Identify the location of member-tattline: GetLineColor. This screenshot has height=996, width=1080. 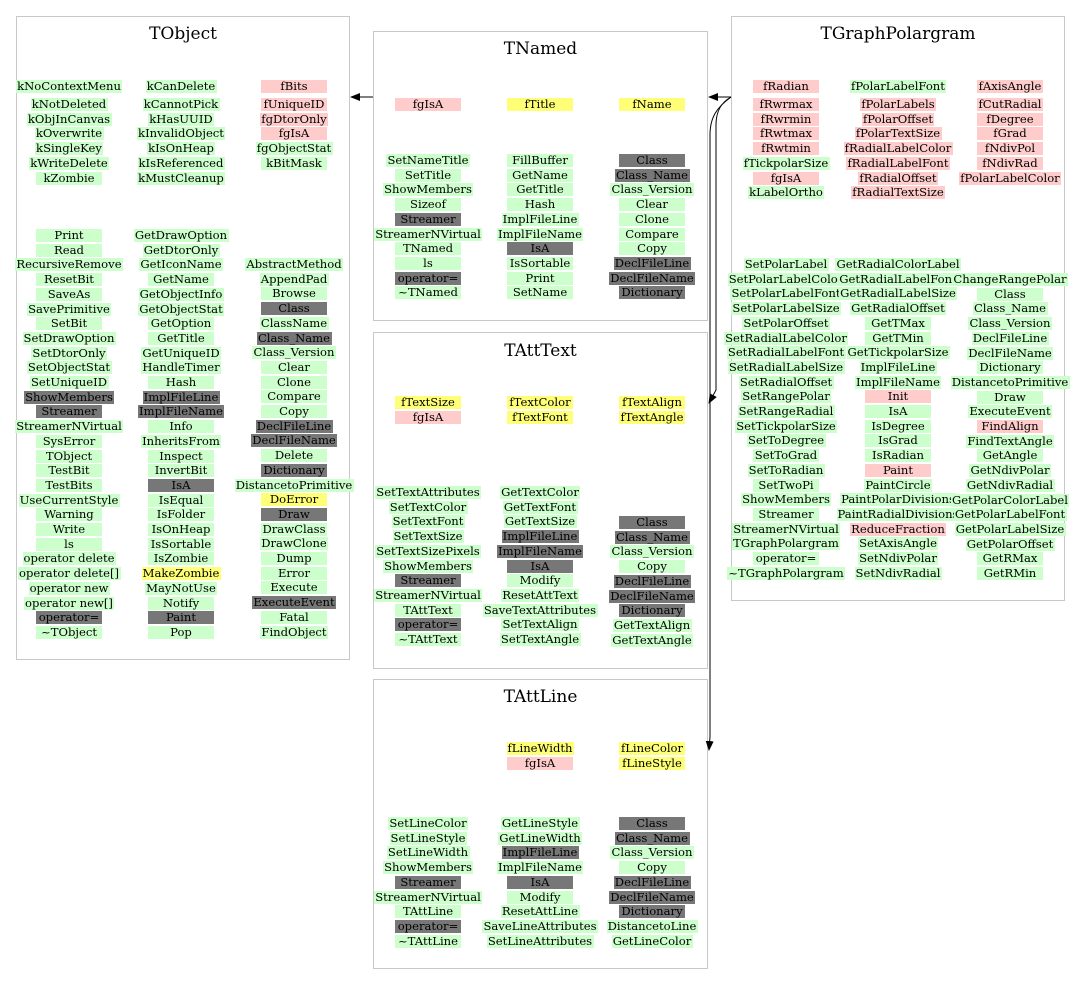
(652, 940).